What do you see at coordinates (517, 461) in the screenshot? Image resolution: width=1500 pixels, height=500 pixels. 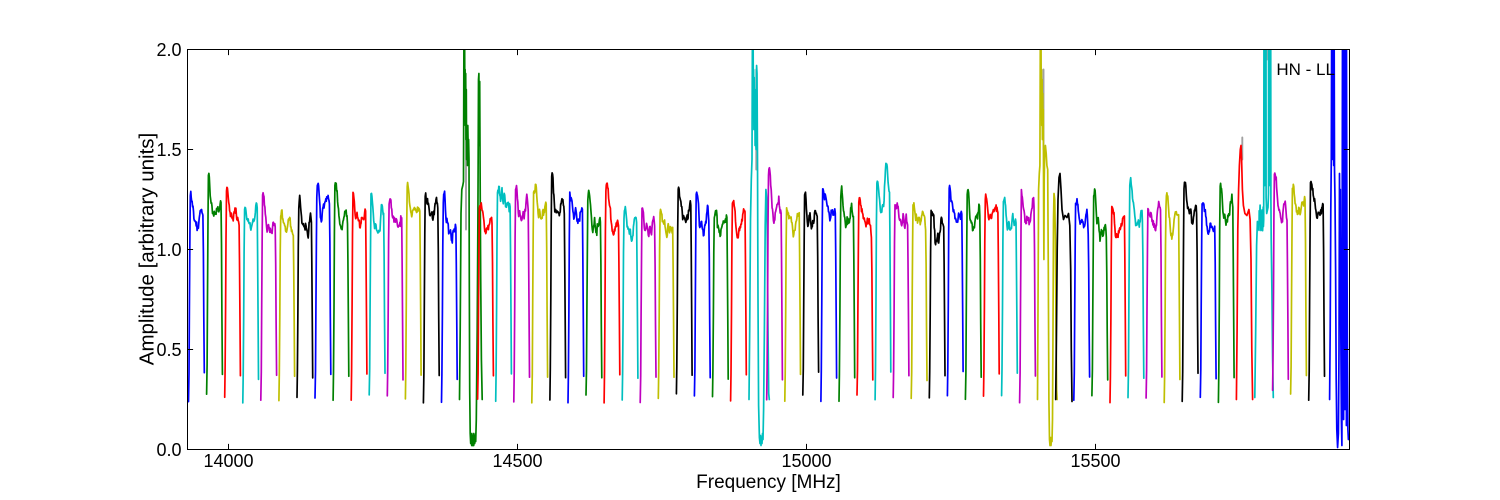 I see `svg-text: 14500` at bounding box center [517, 461].